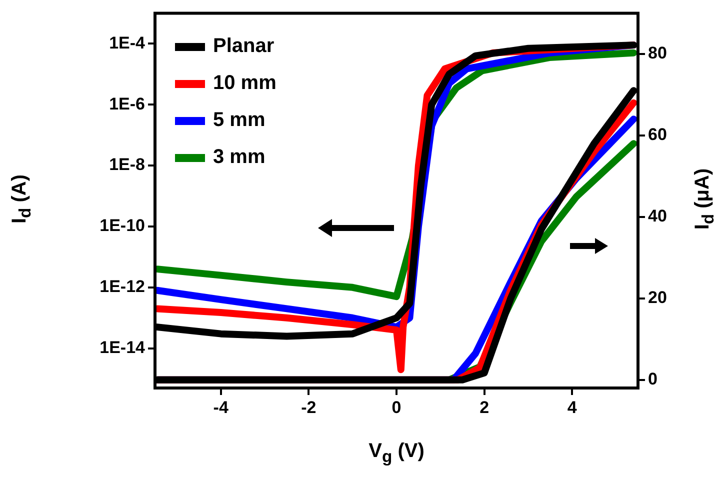 The image size is (725, 482). What do you see at coordinates (572, 407) in the screenshot?
I see `x-tick-label: 4` at bounding box center [572, 407].